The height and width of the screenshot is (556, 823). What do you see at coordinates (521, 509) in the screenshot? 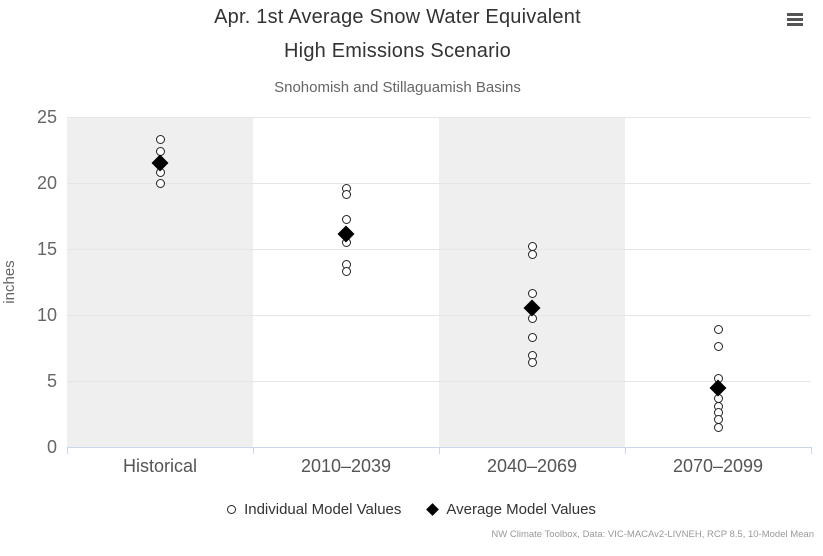
I see `legend-item-label: Average Model Values` at bounding box center [521, 509].